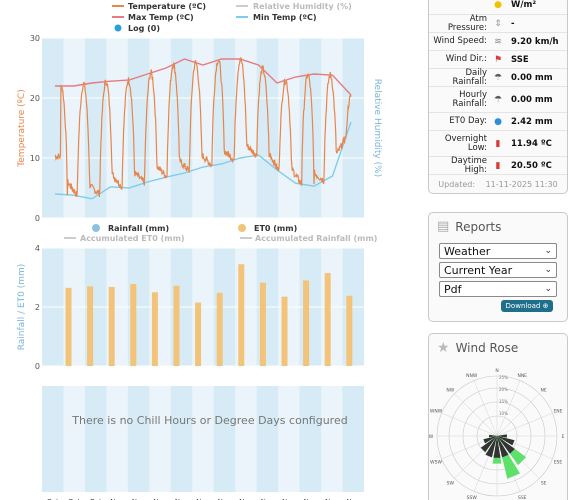 This screenshot has height=500, width=570. I want to click on legend-acc-et0: Accumulated ET0 (mm), so click(132, 238).